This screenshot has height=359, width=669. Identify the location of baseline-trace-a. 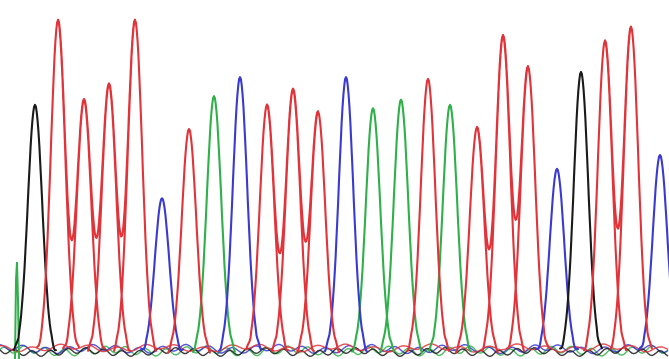
(334, 351).